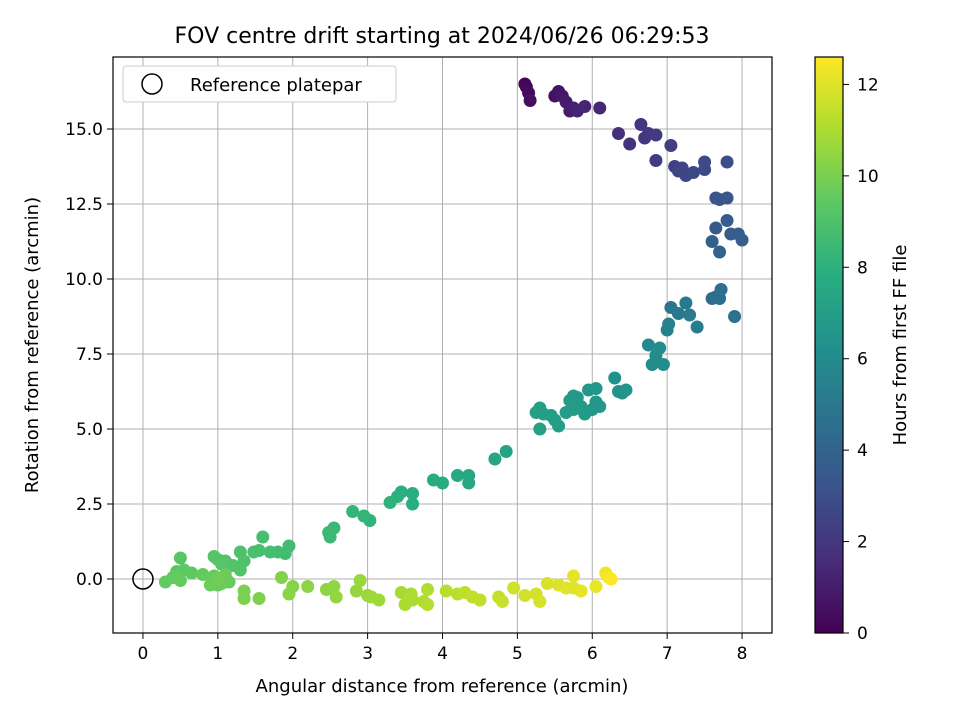  Describe the element at coordinates (862, 268) in the screenshot. I see `colorbar-tick-label: 8` at that location.